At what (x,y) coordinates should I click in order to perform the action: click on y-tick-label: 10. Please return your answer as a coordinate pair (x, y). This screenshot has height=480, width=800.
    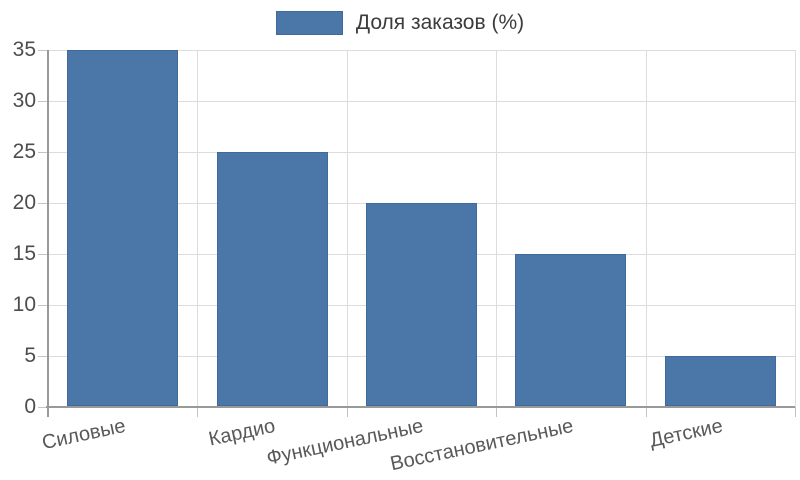
    Looking at the image, I should click on (24, 304).